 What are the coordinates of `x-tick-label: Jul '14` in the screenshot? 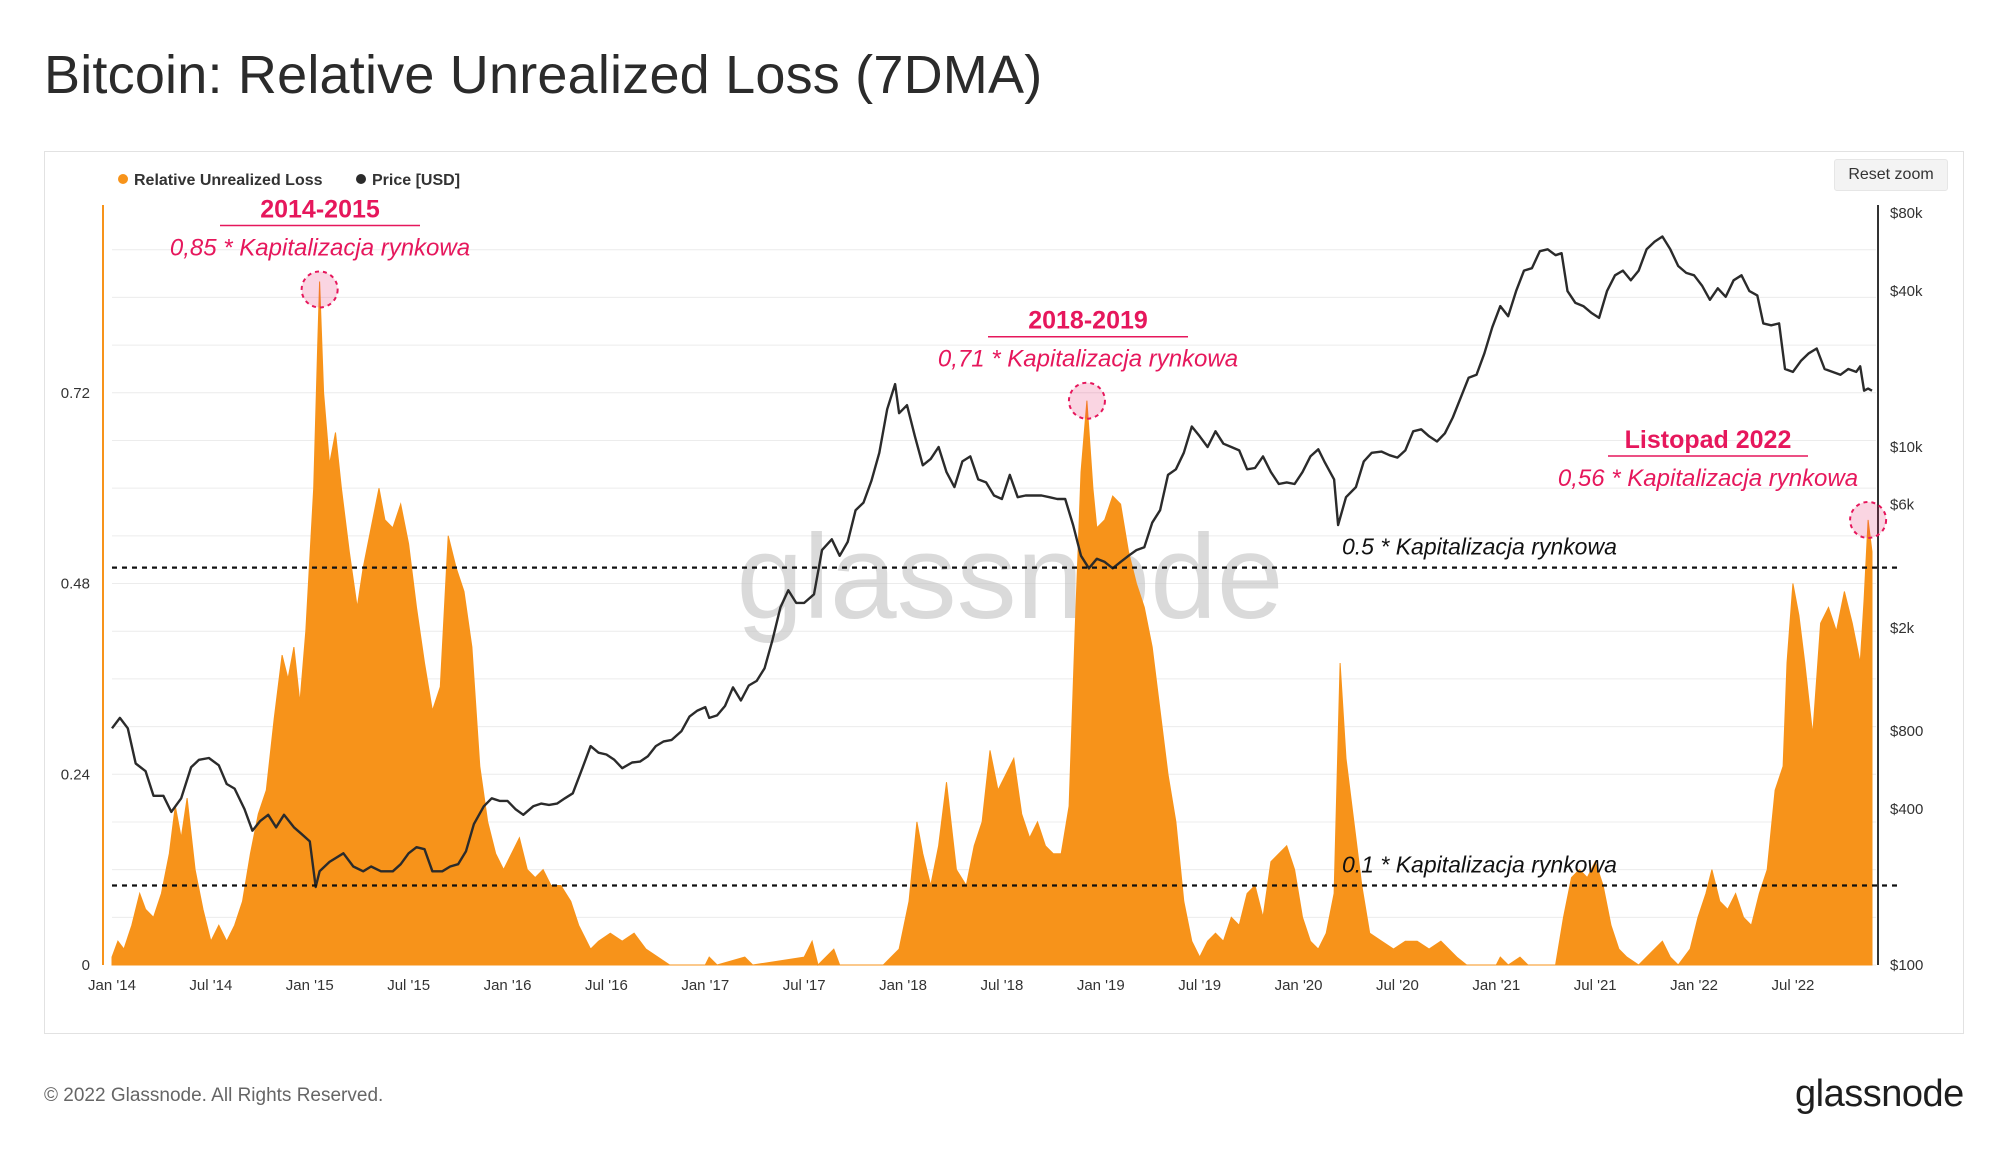 It's located at (210, 985).